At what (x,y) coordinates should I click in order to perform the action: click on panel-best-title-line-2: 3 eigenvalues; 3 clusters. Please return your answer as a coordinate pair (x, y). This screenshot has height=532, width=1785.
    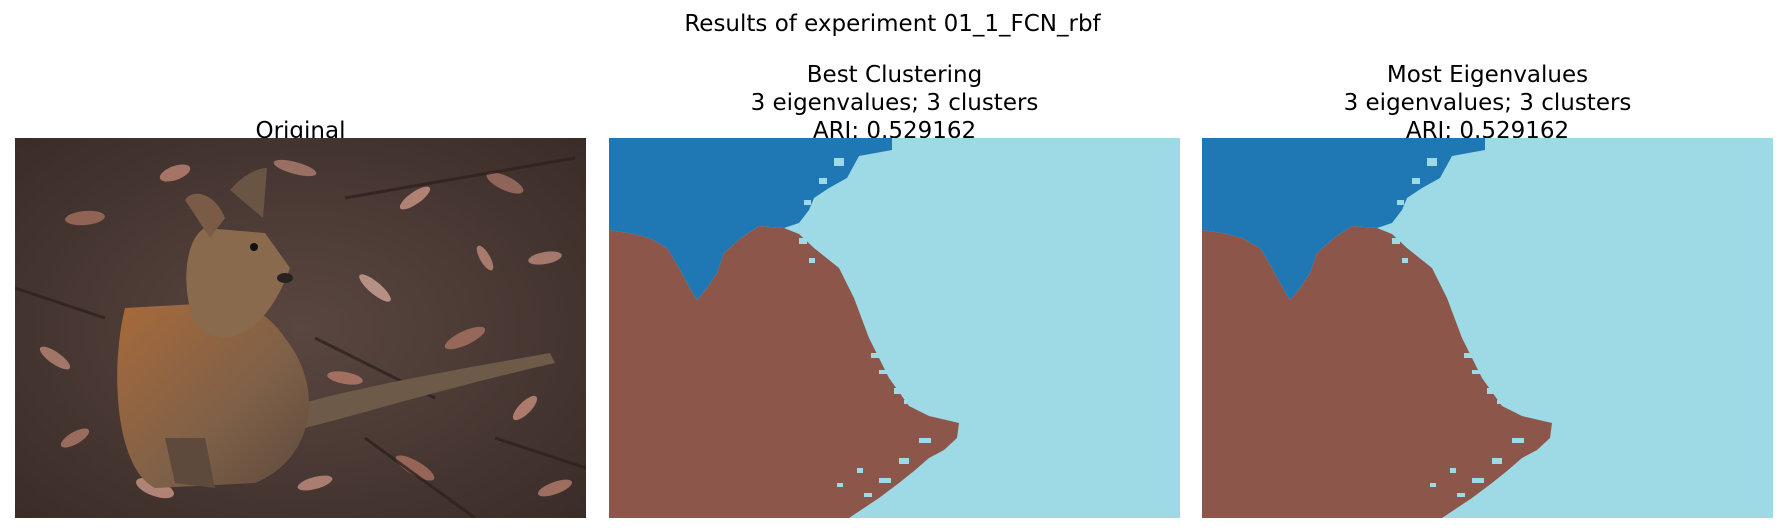
    Looking at the image, I should click on (894, 103).